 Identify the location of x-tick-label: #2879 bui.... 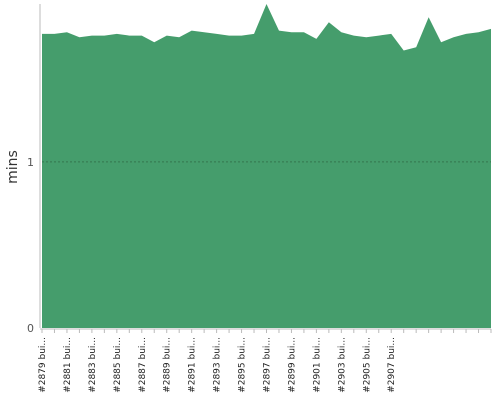
(43, 365).